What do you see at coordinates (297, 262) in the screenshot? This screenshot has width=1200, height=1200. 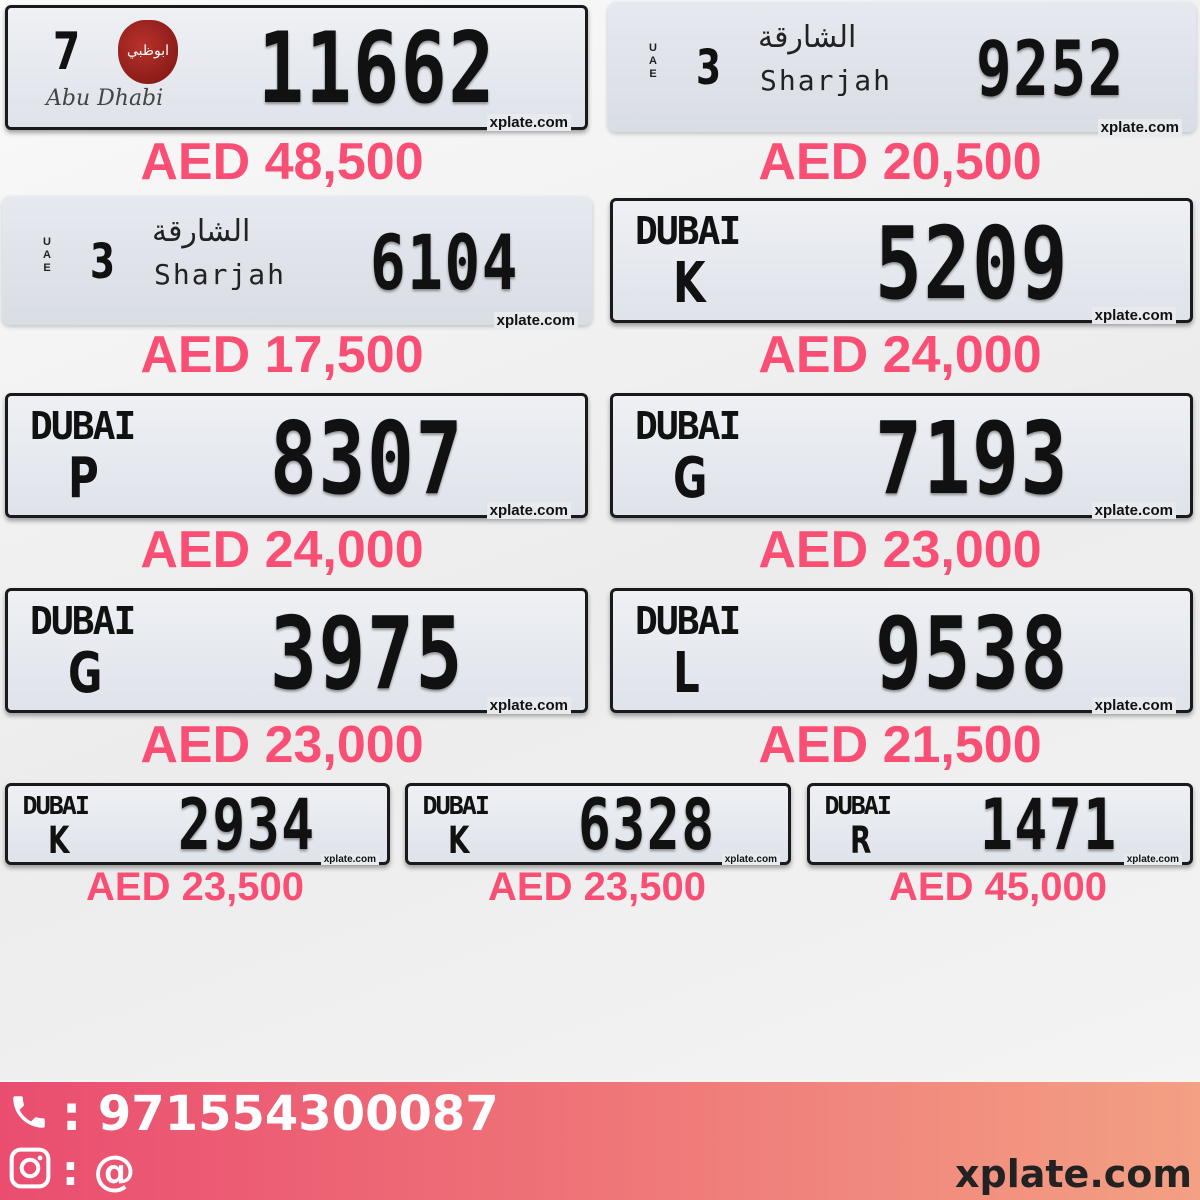 I see `plate-6104: UAE 3 الشارقة Sharjah 6104 xplate.com` at bounding box center [297, 262].